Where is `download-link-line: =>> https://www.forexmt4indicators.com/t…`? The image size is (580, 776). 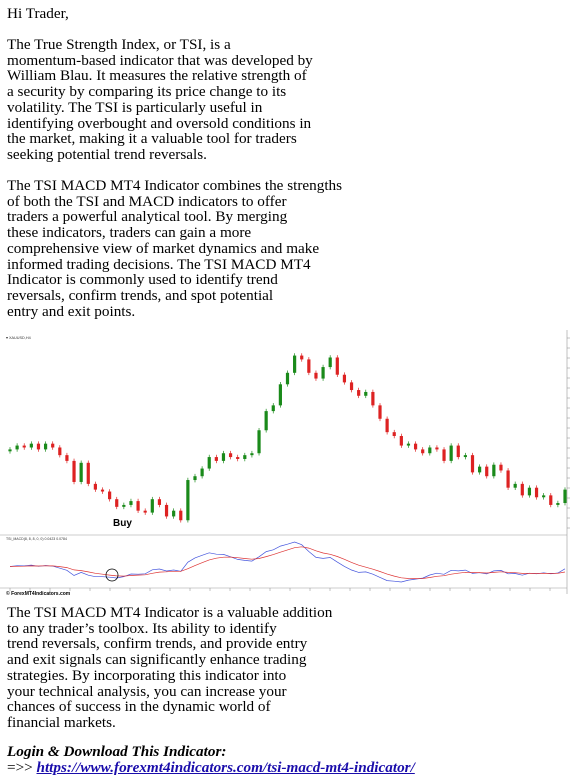
download-link-line: =>> https://www.forexmt4indicators.com/t… is located at coordinates (211, 768).